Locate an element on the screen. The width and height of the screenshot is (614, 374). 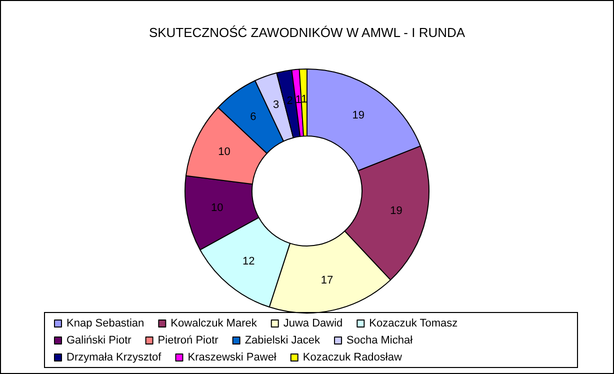
legend-label: Kozaczuk Tomasz is located at coordinates (413, 324).